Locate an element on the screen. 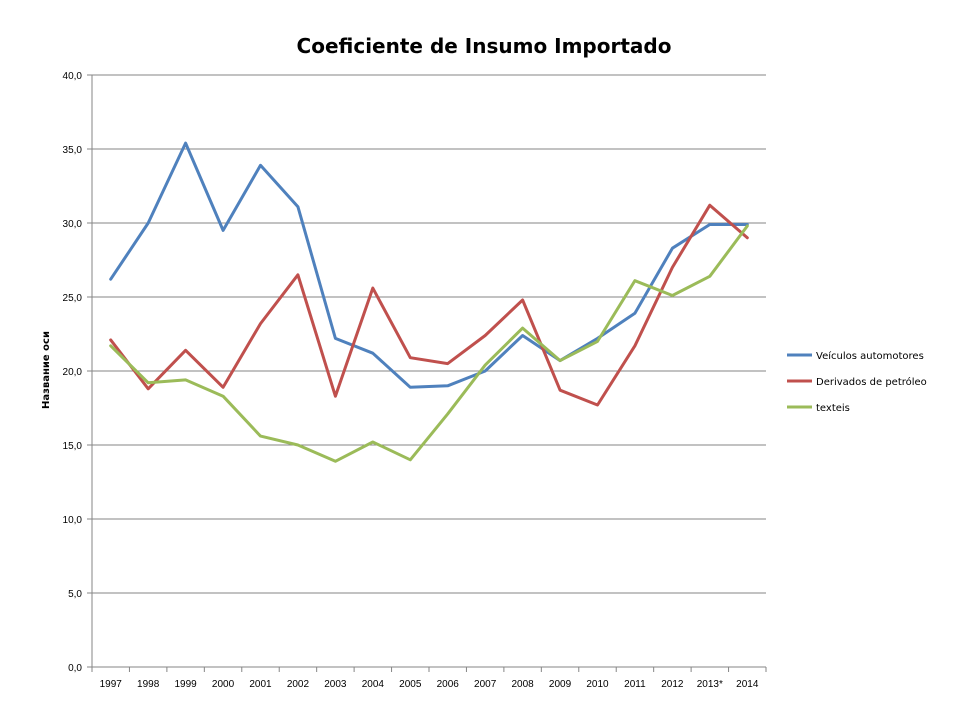  legend-label: Veículos automotores is located at coordinates (870, 356).